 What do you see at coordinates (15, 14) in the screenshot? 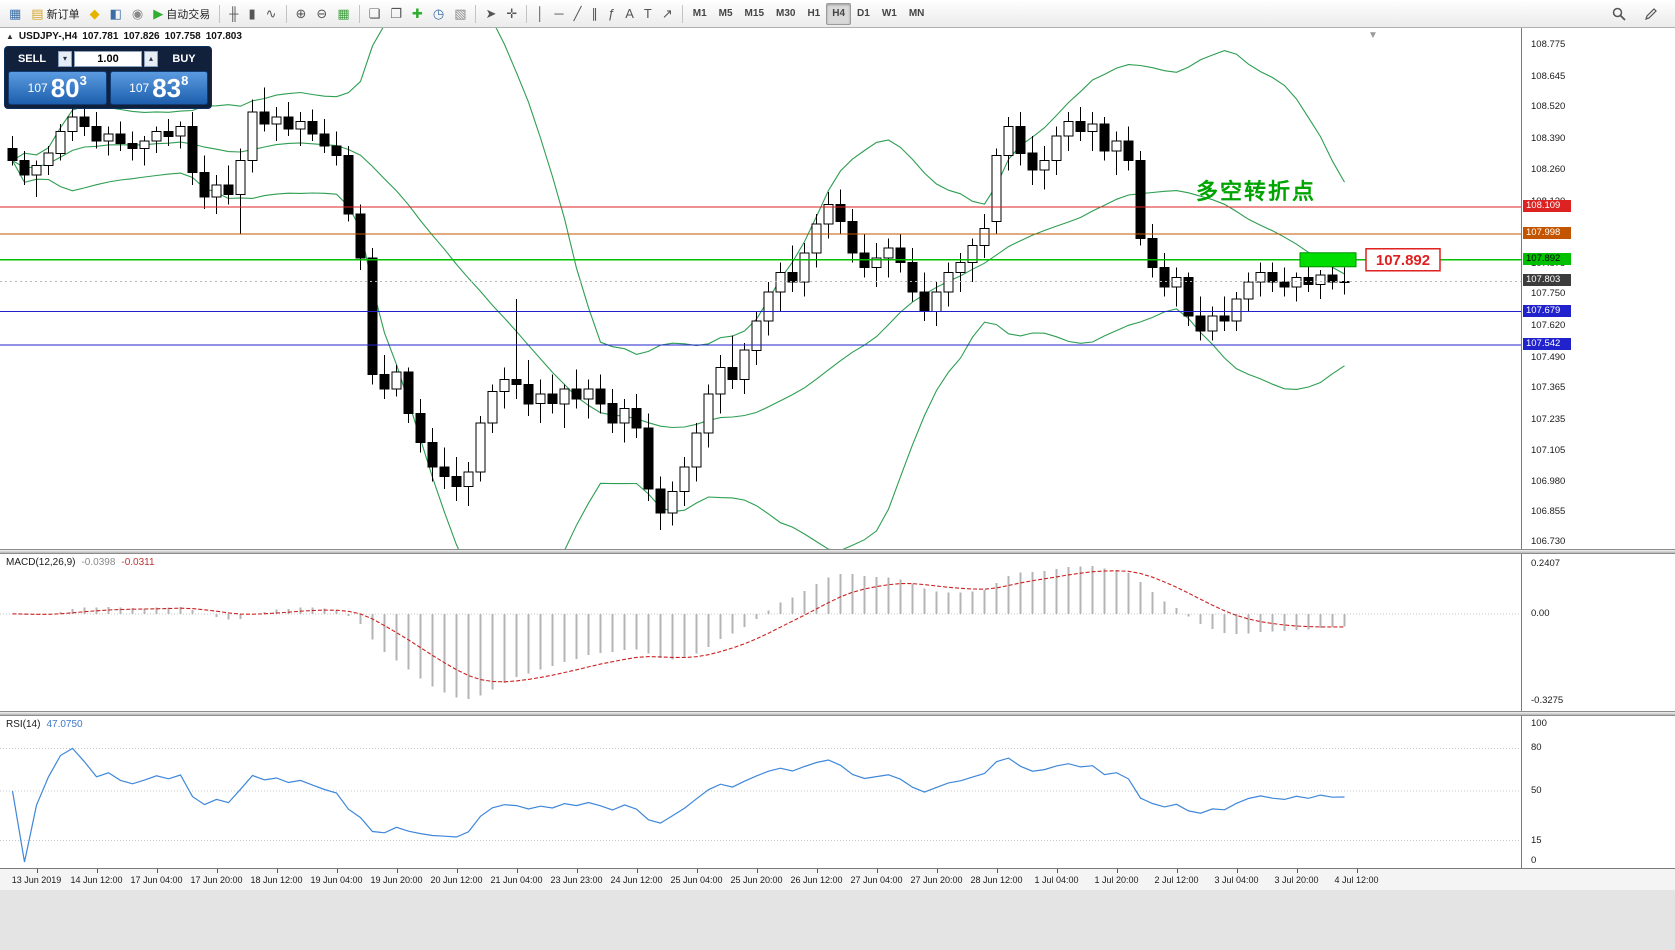
I see `new-chart-button: ▦` at bounding box center [15, 14].